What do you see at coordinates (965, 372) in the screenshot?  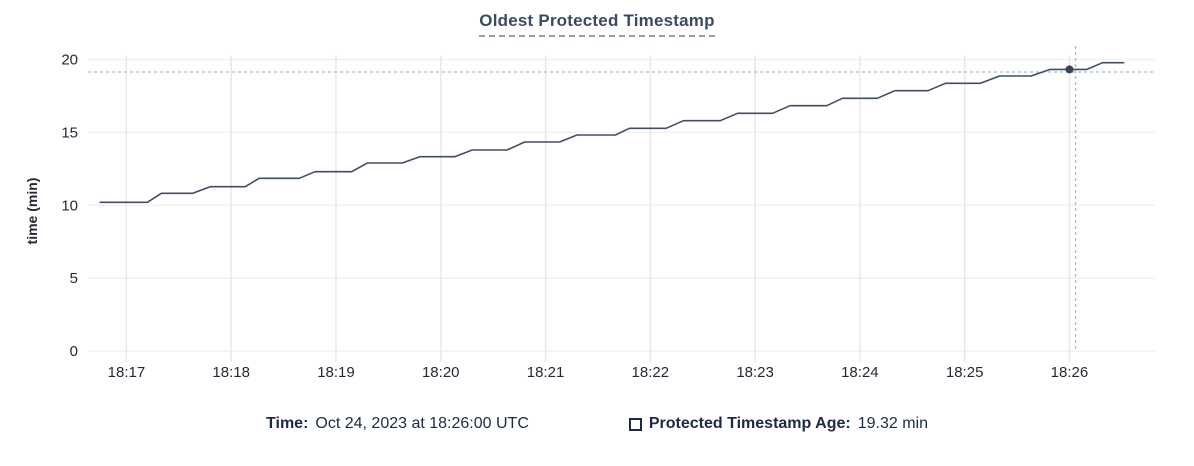 I see `x-tick-label: 18:25` at bounding box center [965, 372].